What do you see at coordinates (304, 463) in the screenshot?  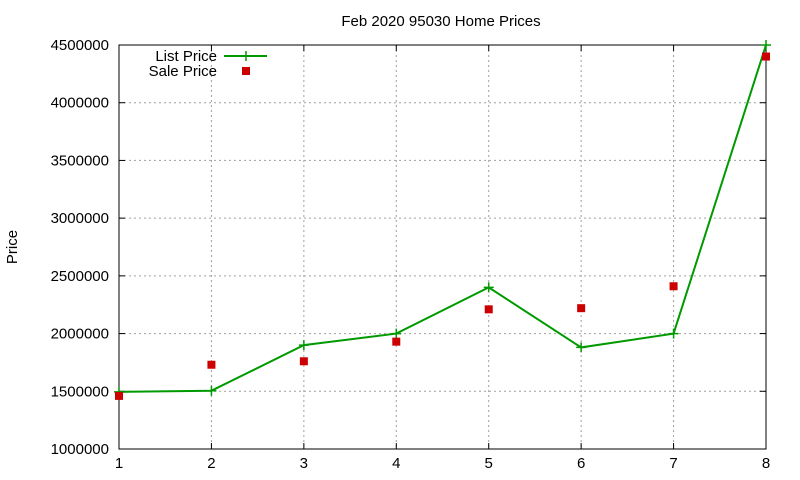 I see `x-tick-label: 3` at bounding box center [304, 463].